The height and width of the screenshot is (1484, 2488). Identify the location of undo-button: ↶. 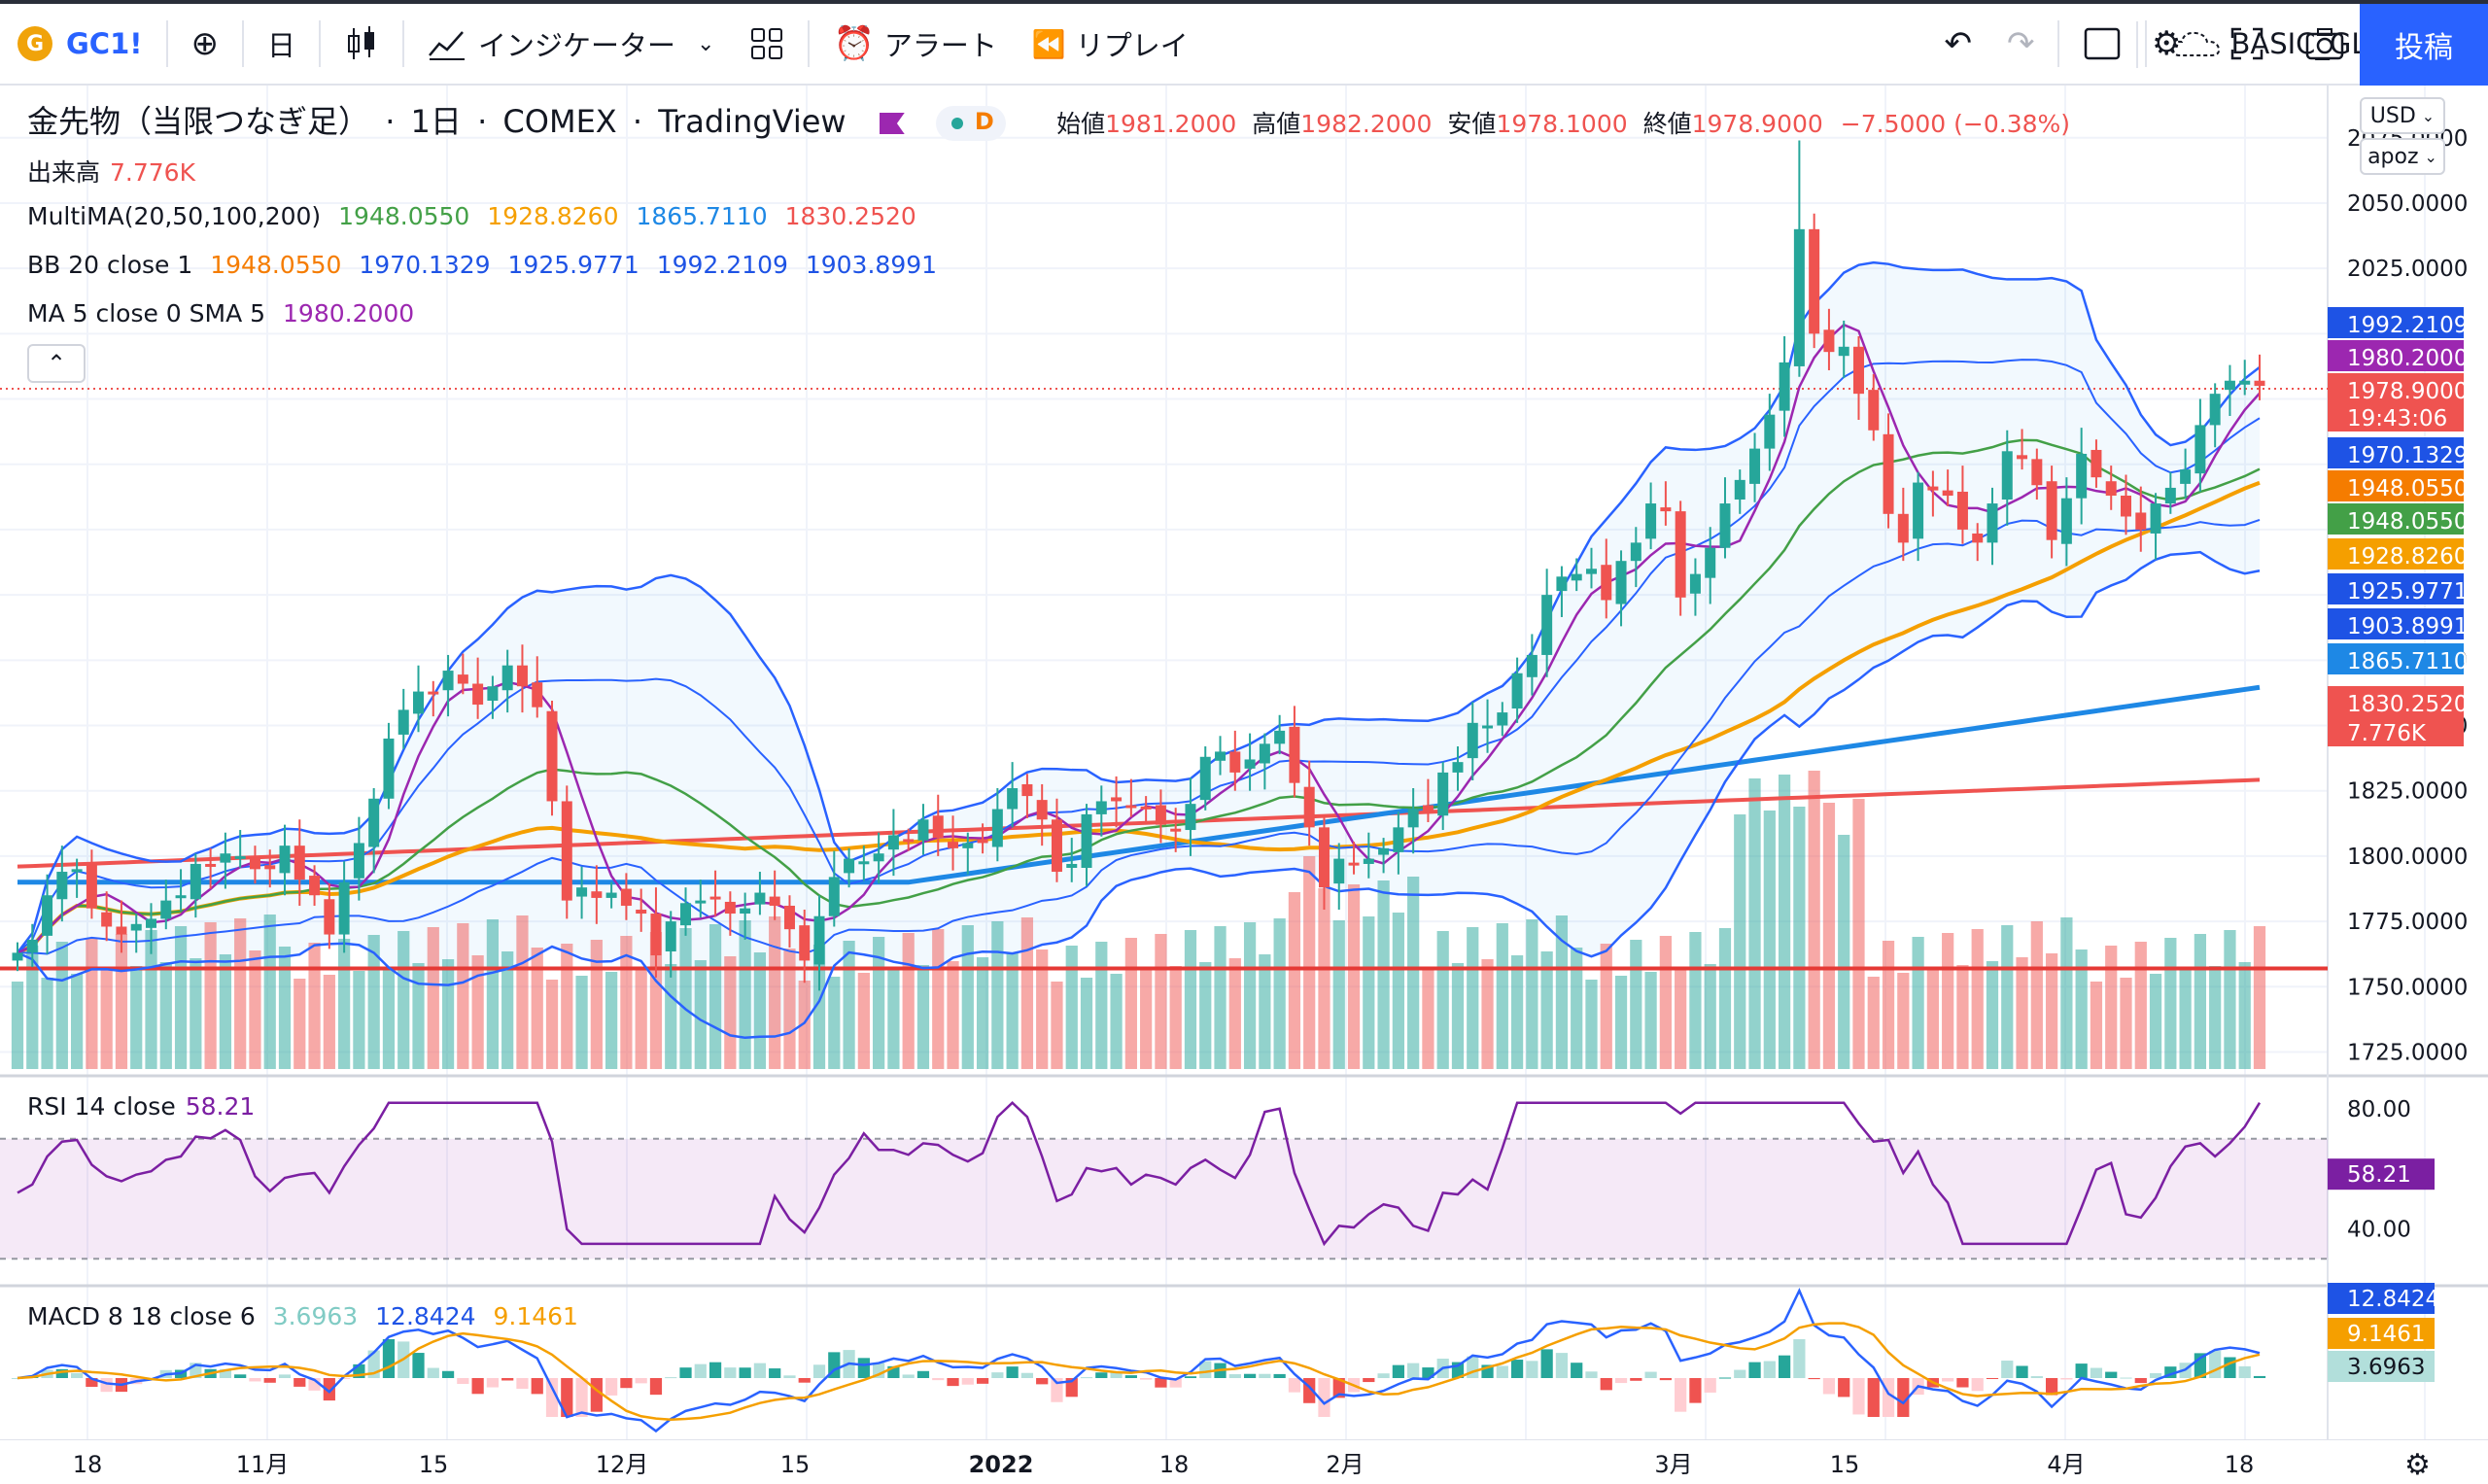
(1957, 44).